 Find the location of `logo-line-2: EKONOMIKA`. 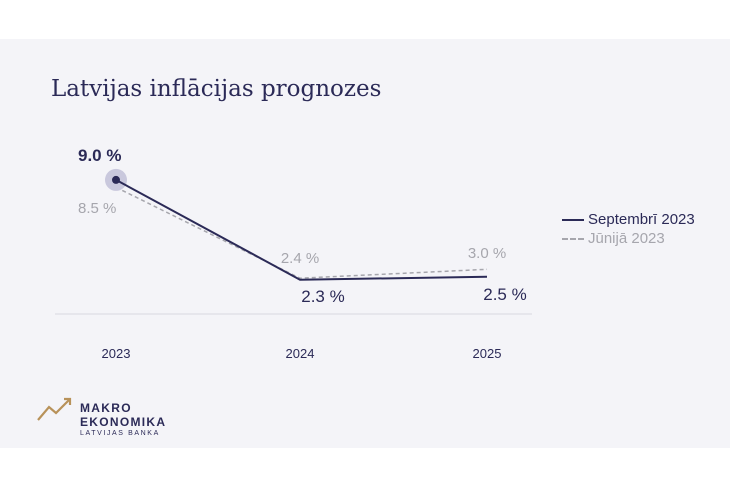

logo-line-2: EKONOMIKA is located at coordinates (123, 422).